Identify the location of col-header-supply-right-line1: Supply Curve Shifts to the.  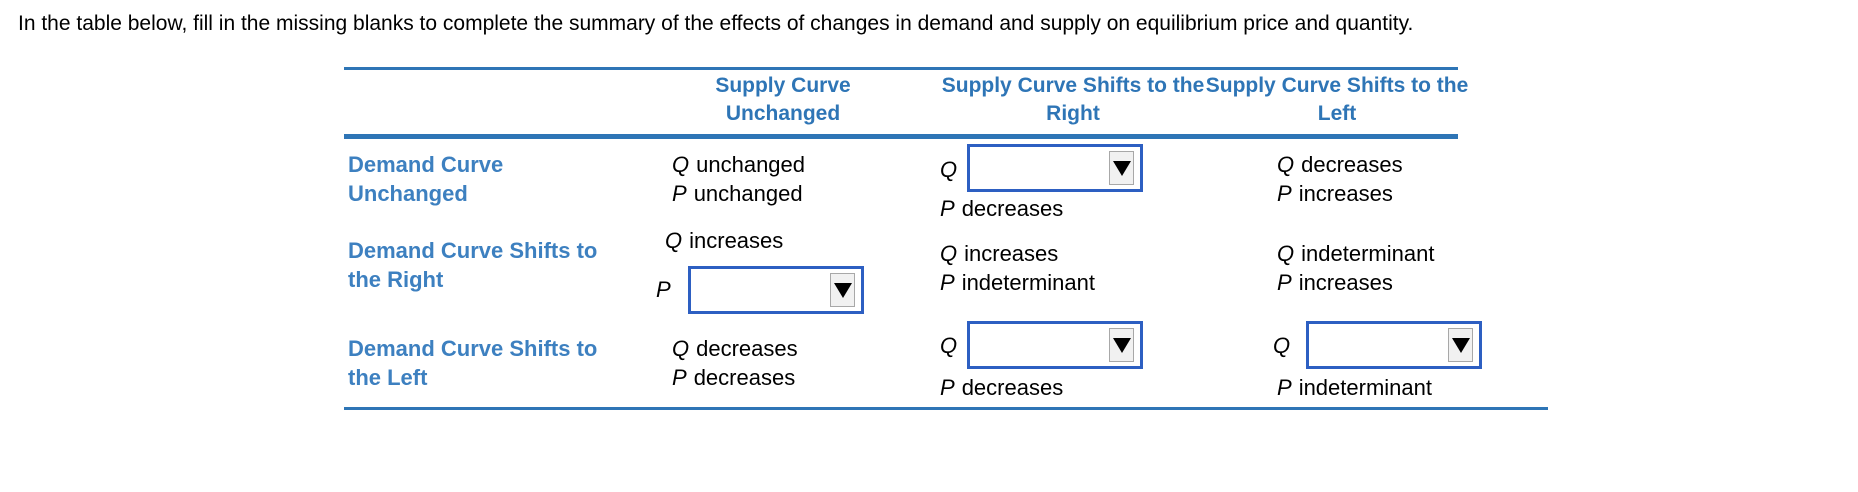
(1073, 85).